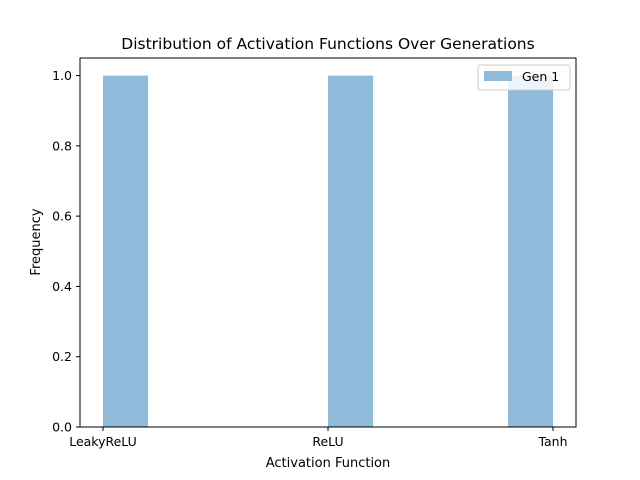 This screenshot has width=640, height=480. I want to click on y-tick-label: 0.6, so click(62, 216).